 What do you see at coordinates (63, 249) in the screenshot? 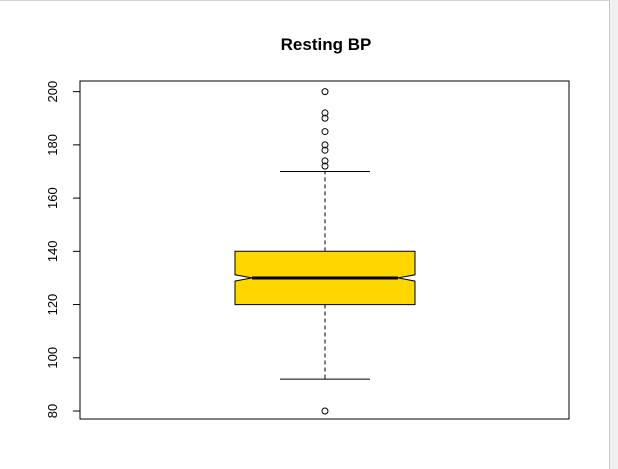
I see `y-axis: 80 100 120 140 160 180 200` at bounding box center [63, 249].